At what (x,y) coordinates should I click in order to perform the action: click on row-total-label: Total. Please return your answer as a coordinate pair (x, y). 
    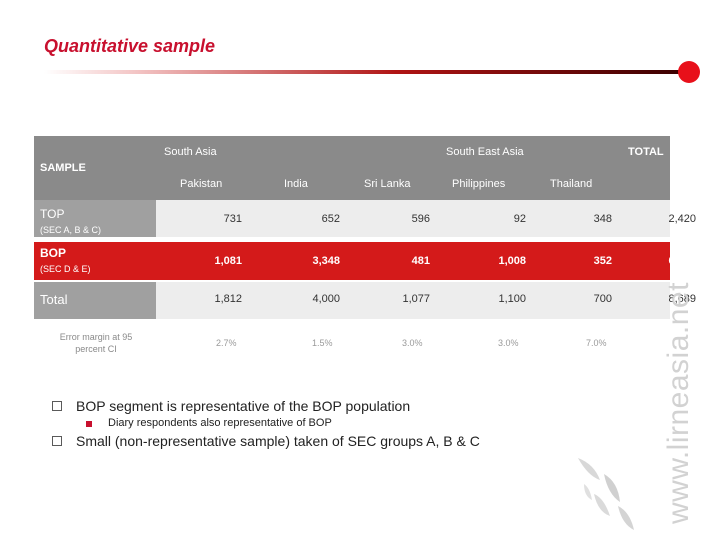
    Looking at the image, I should click on (54, 299).